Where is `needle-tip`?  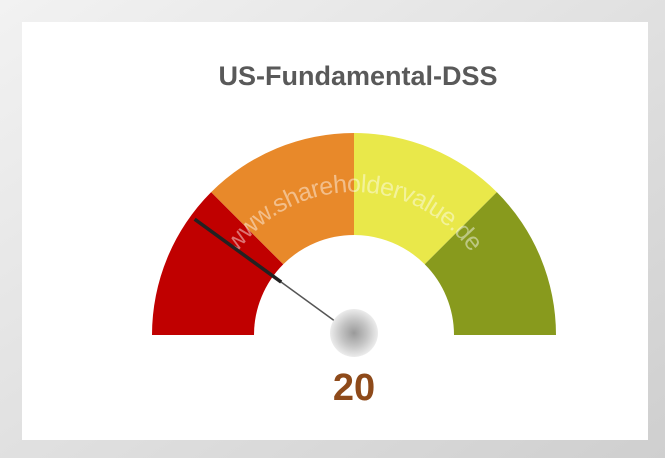 needle-tip is located at coordinates (238, 250).